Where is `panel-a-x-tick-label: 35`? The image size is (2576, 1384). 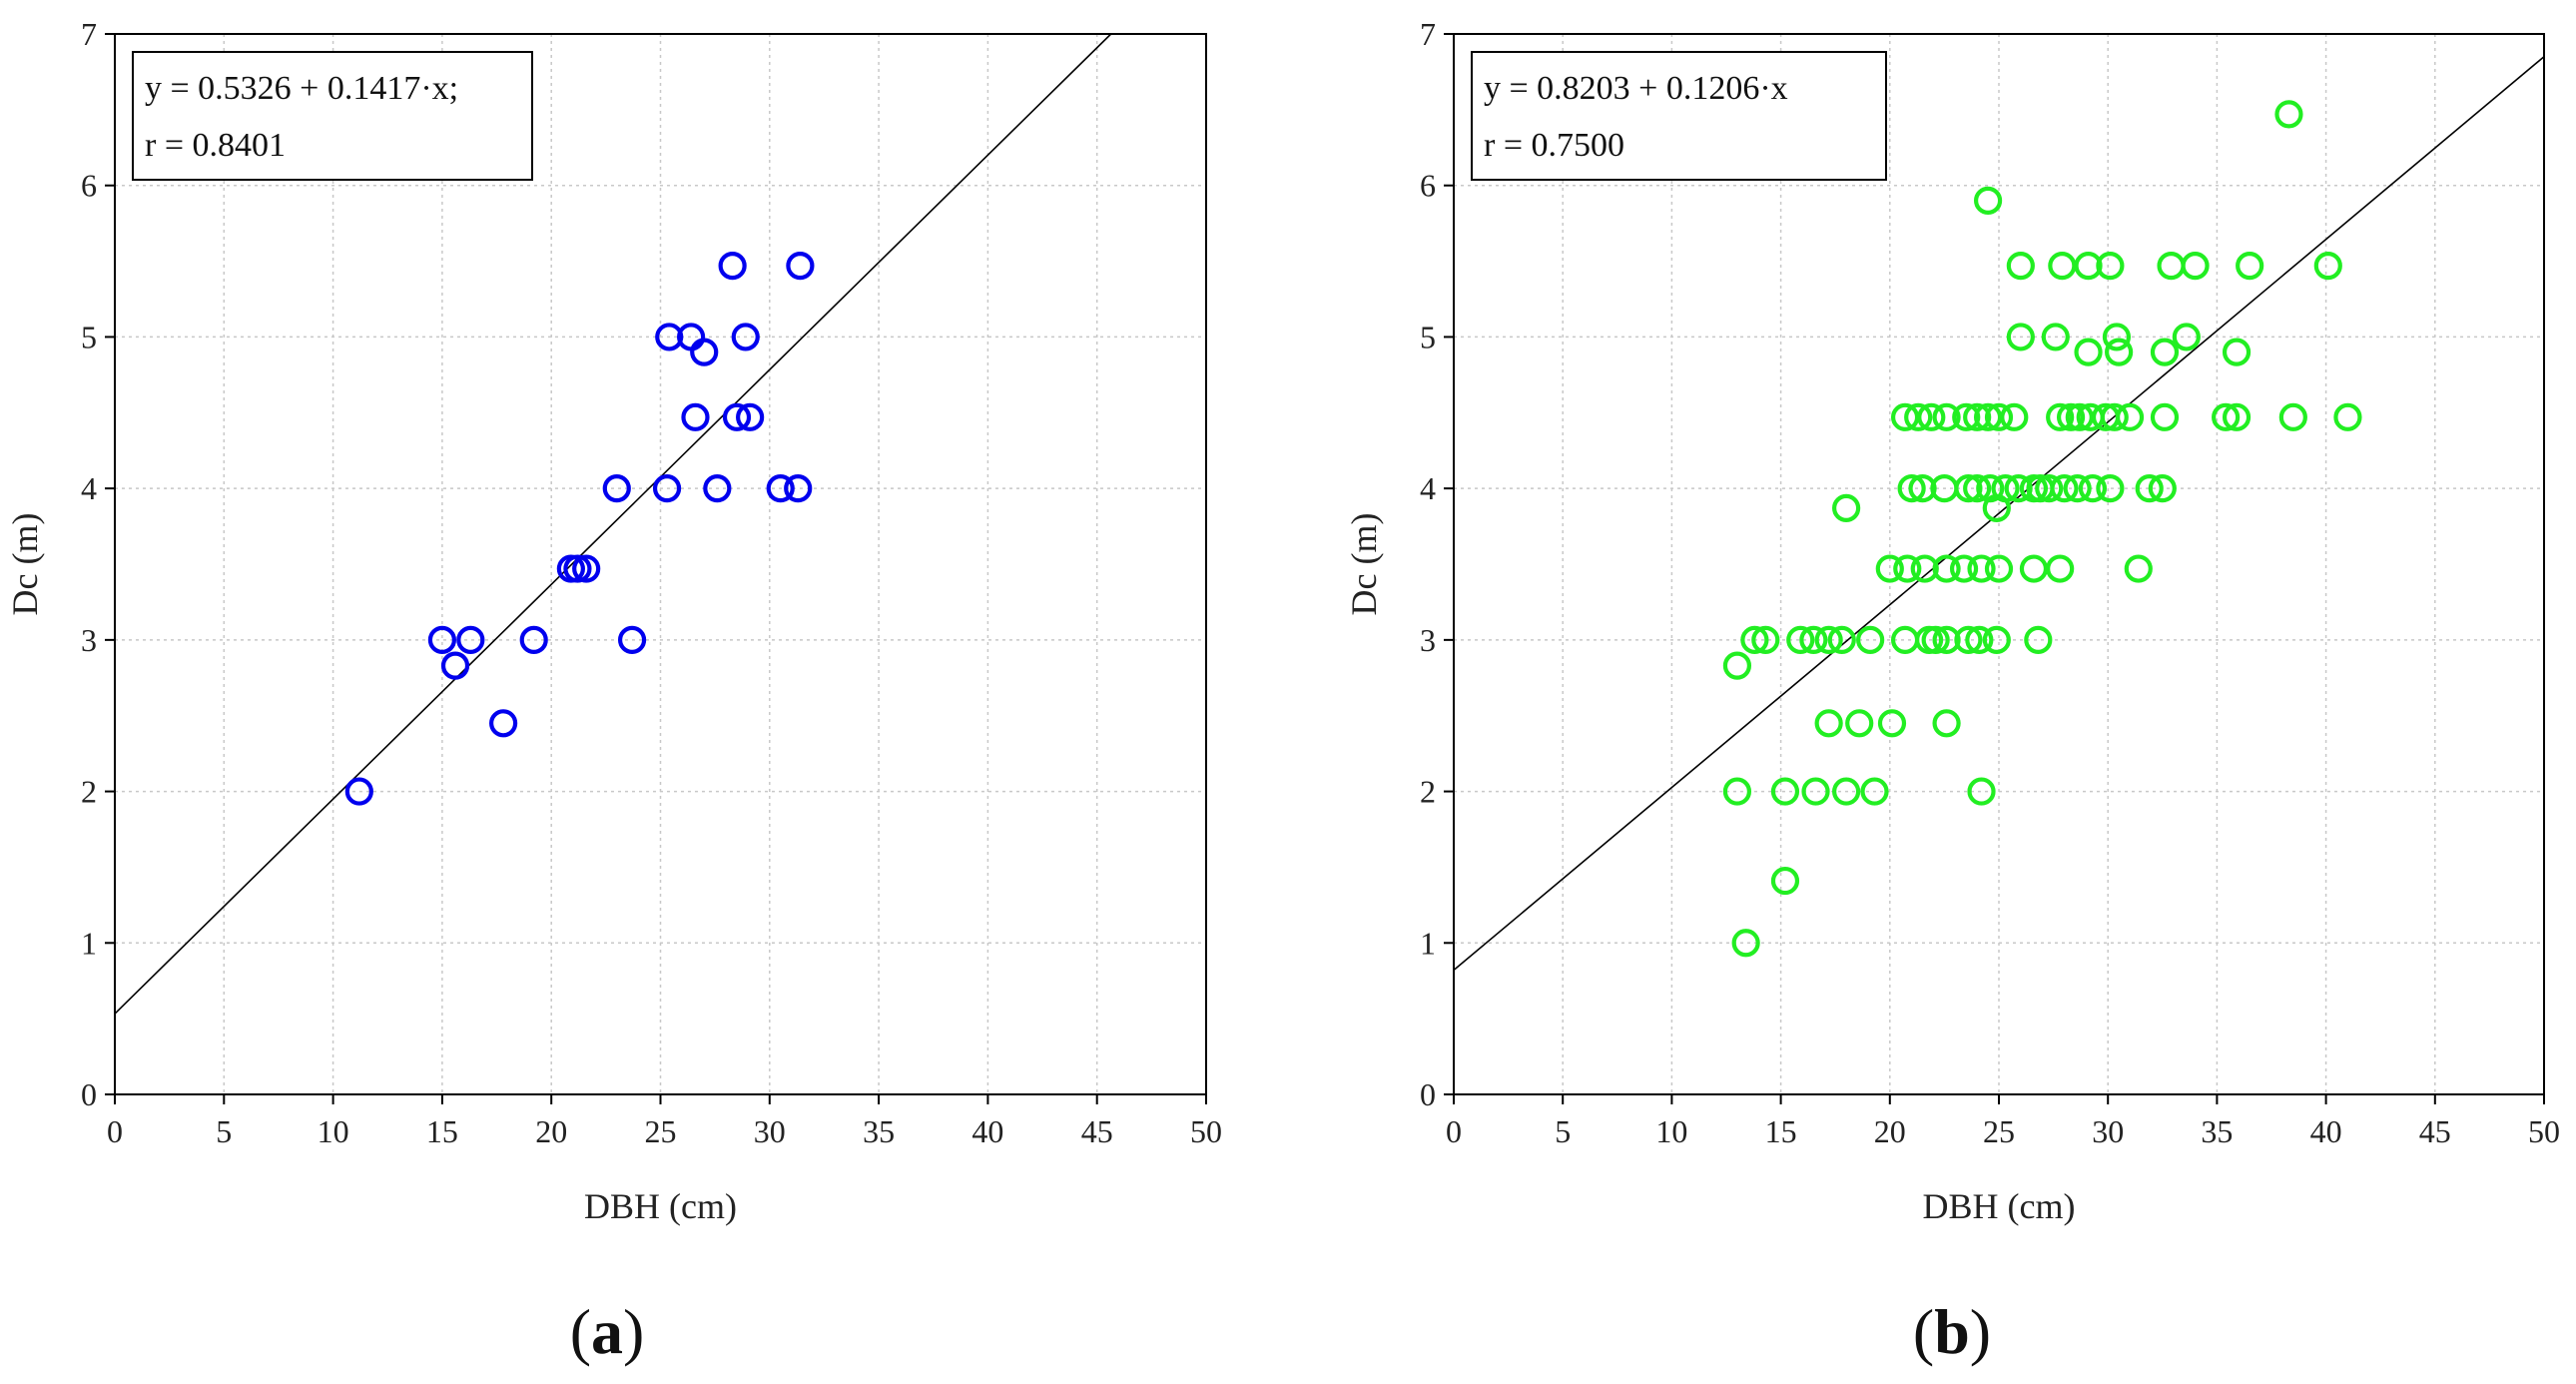 panel-a-x-tick-label: 35 is located at coordinates (879, 1131).